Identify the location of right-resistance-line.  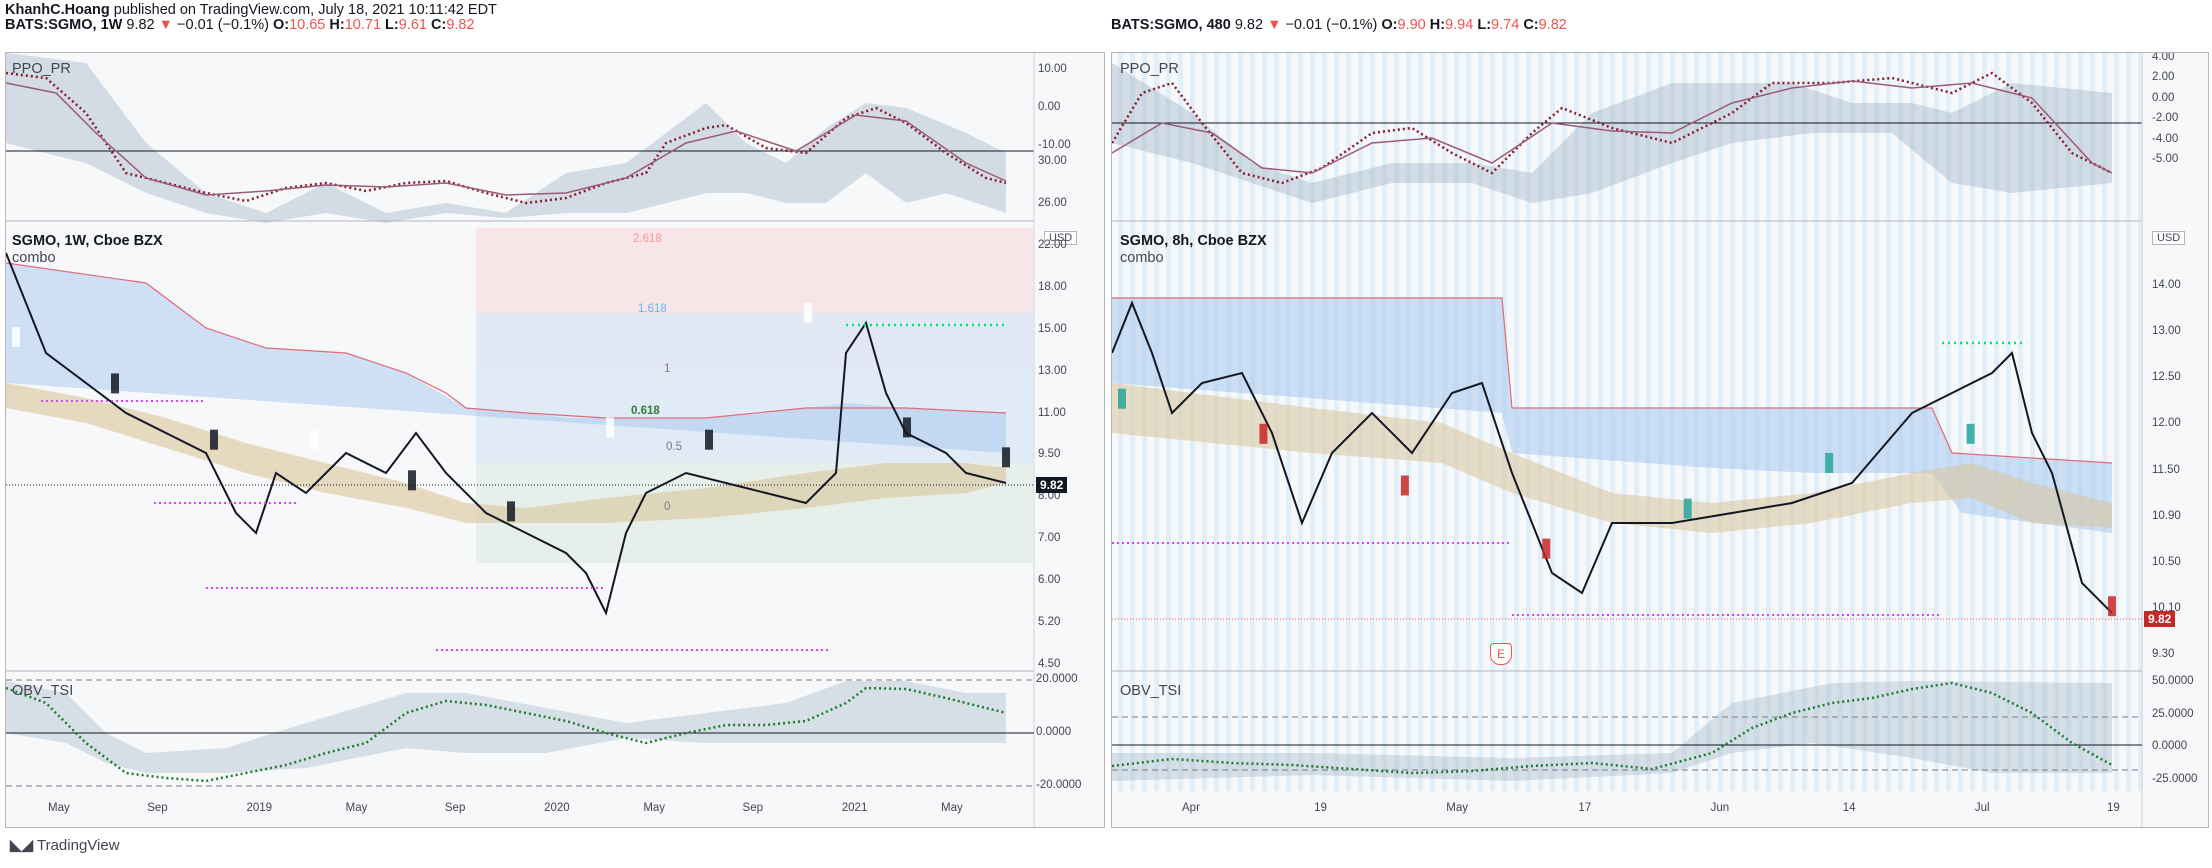
(1612, 380).